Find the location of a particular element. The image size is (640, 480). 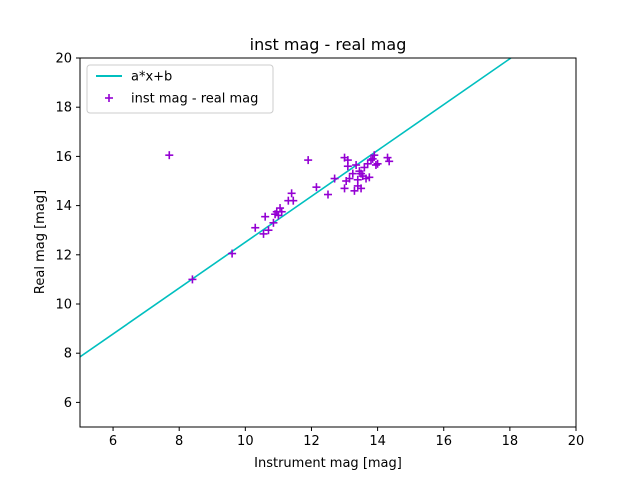

y-tick-label: 18 is located at coordinates (63, 108).